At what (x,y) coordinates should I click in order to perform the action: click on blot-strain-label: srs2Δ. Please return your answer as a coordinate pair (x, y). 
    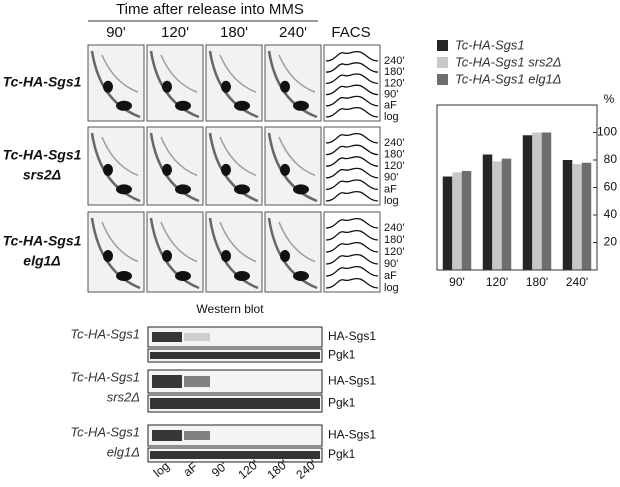
    Looking at the image, I should click on (123, 396).